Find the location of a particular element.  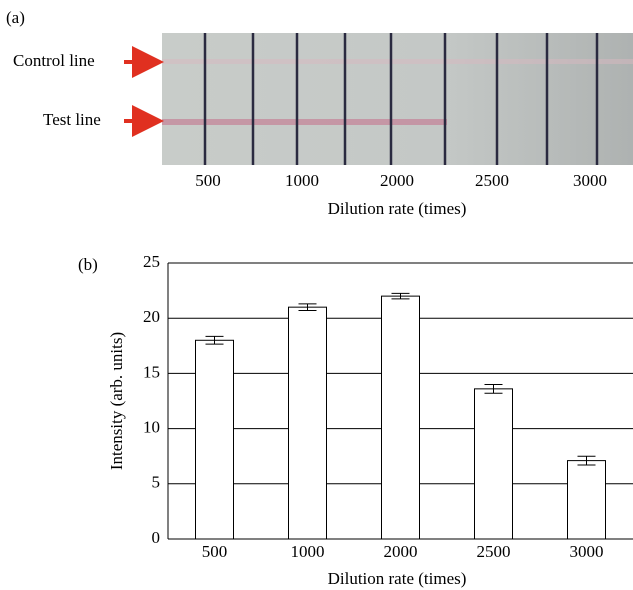

panel-label: (a) is located at coordinates (15, 17).